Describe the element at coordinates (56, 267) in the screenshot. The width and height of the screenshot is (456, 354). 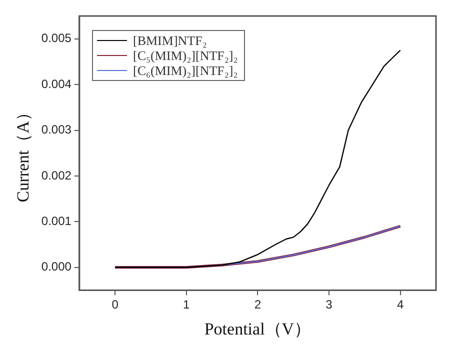
I see `y-tick-label: 0.000` at that location.